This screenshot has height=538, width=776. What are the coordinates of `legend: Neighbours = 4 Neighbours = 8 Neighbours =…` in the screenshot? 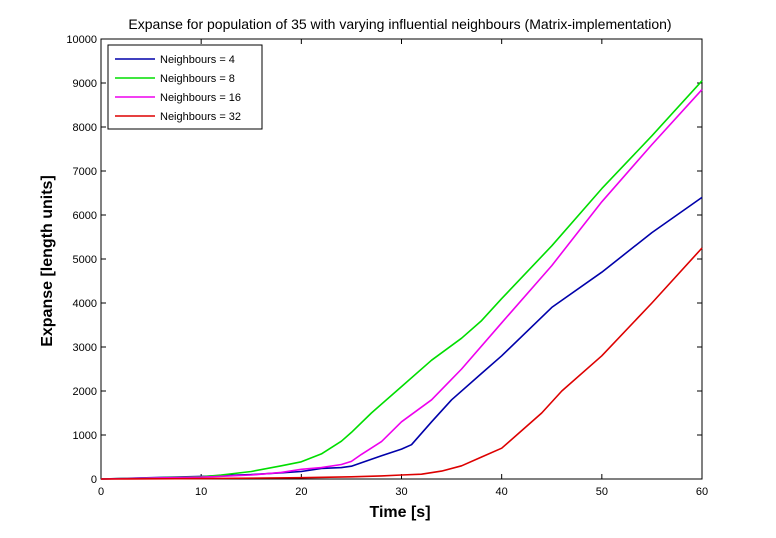 It's located at (185, 87).